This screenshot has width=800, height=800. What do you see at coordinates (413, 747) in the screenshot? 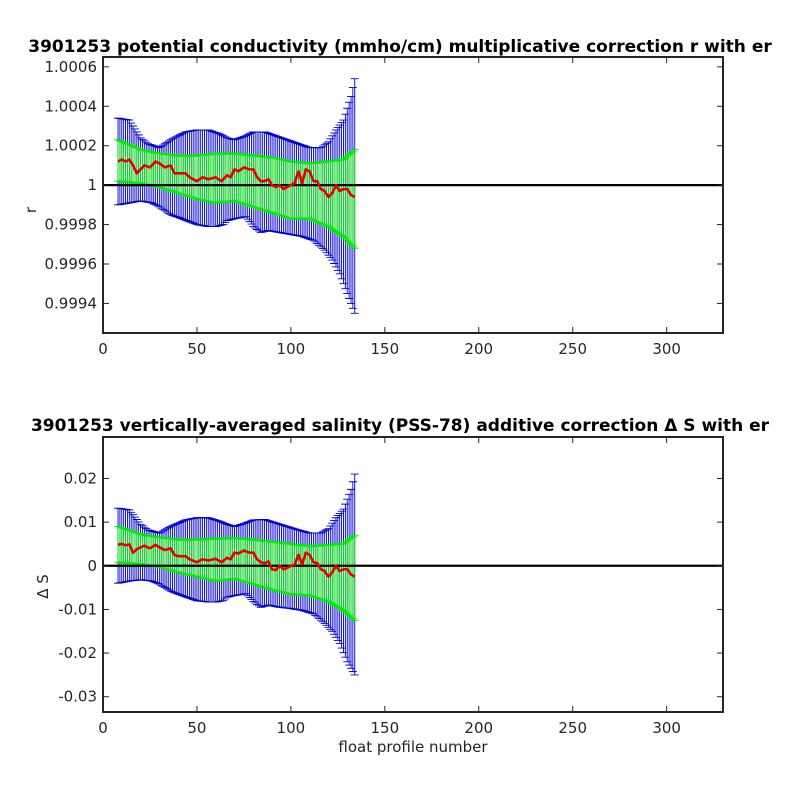
I see `x-axis-label: float profile number` at bounding box center [413, 747].